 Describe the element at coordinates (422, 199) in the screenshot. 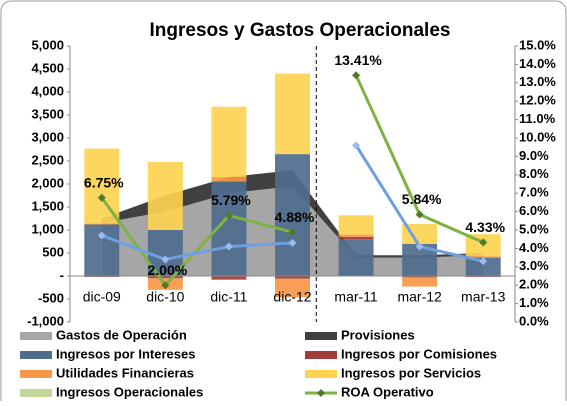

I see `data-label: 5.84%` at that location.